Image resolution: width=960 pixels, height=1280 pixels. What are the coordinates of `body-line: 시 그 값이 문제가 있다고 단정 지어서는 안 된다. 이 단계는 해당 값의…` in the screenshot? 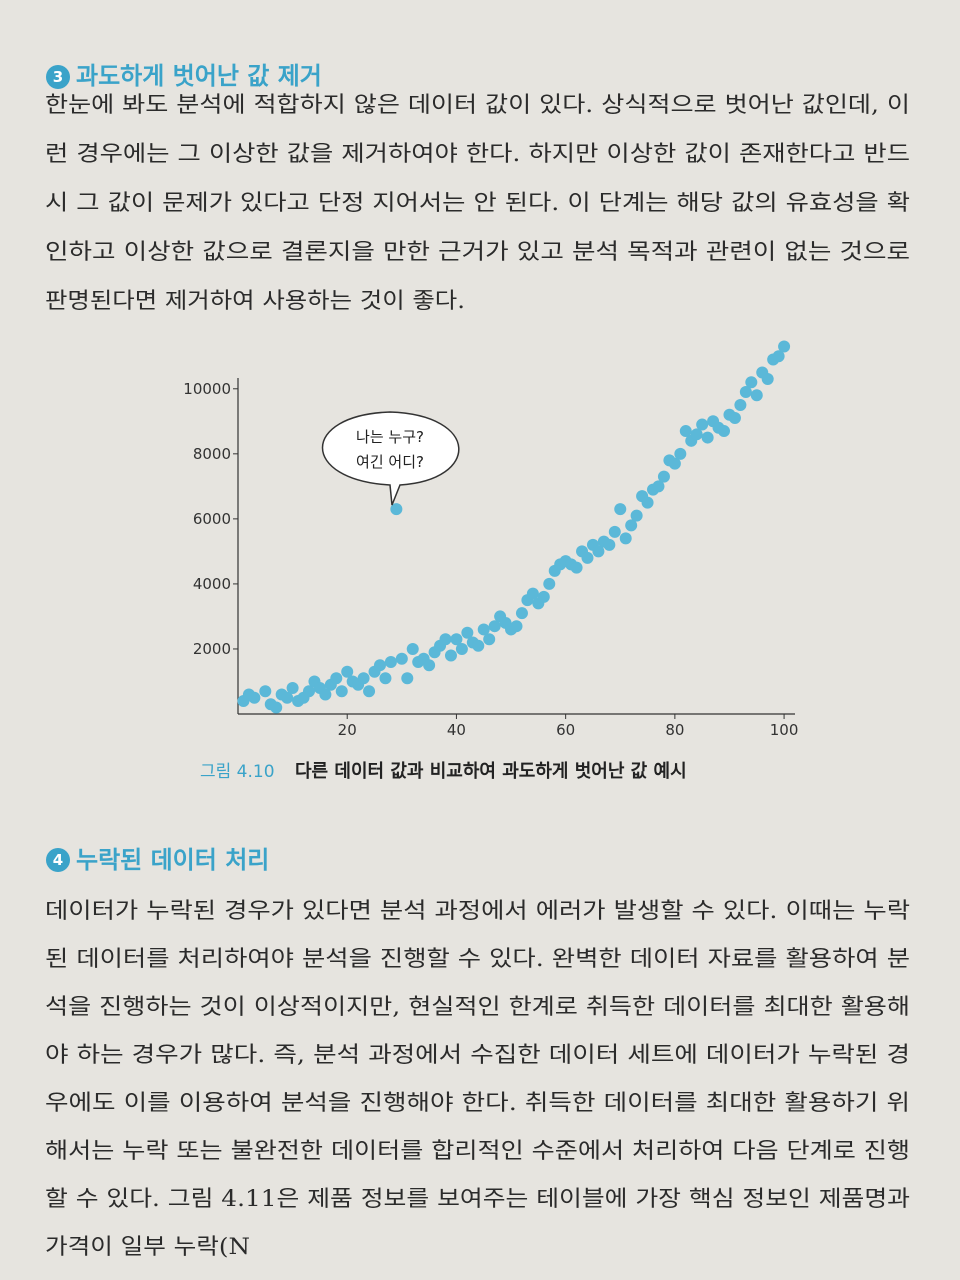 It's located at (477, 203).